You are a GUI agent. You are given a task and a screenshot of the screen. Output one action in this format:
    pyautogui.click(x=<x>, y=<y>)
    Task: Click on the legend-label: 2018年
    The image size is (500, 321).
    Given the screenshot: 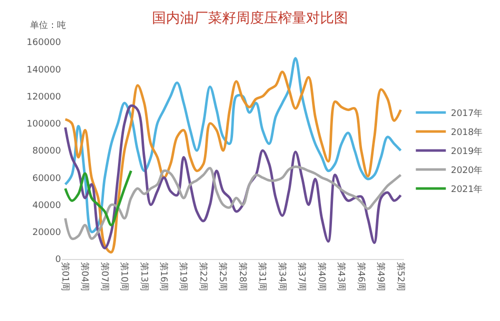 What is the action you would take?
    pyautogui.click(x=466, y=132)
    